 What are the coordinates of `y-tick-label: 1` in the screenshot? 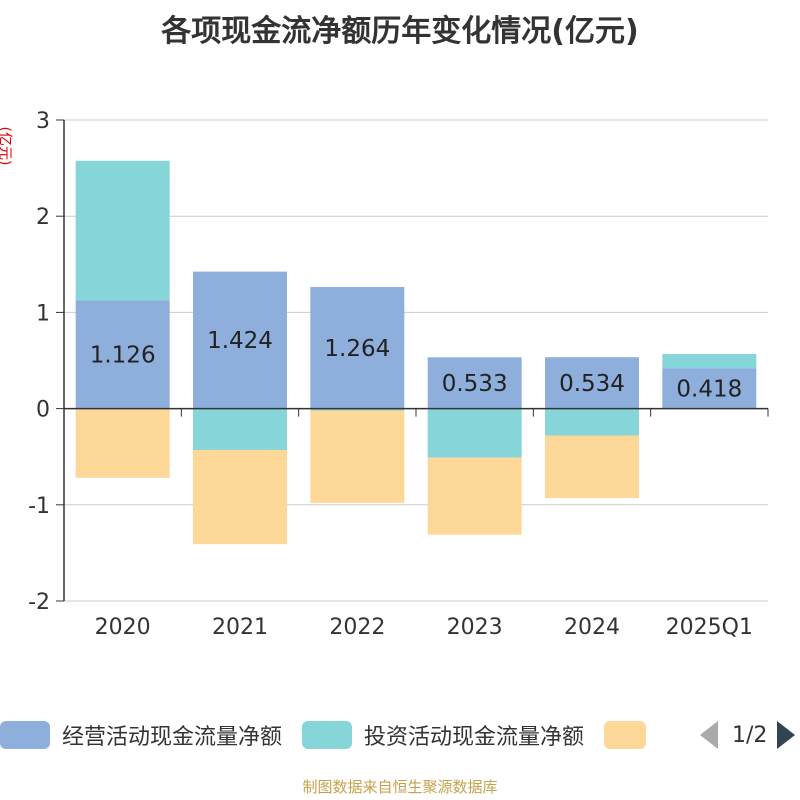 It's located at (43, 313).